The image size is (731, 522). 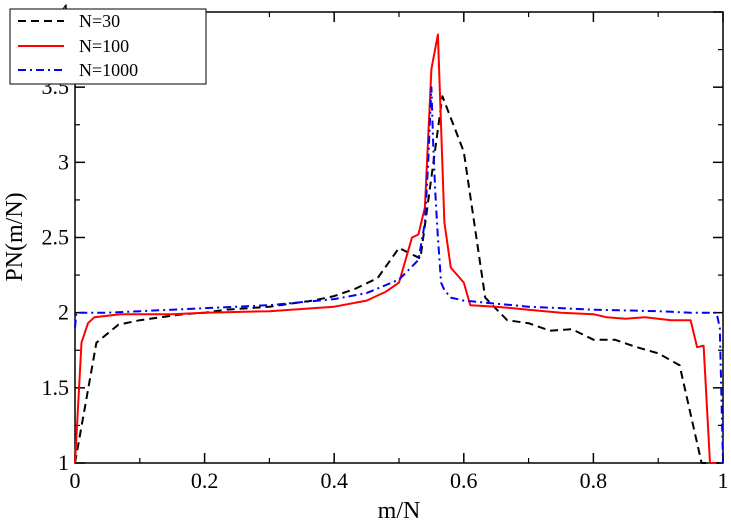 What do you see at coordinates (56, 237) in the screenshot?
I see `y-tick-label: 2.5` at bounding box center [56, 237].